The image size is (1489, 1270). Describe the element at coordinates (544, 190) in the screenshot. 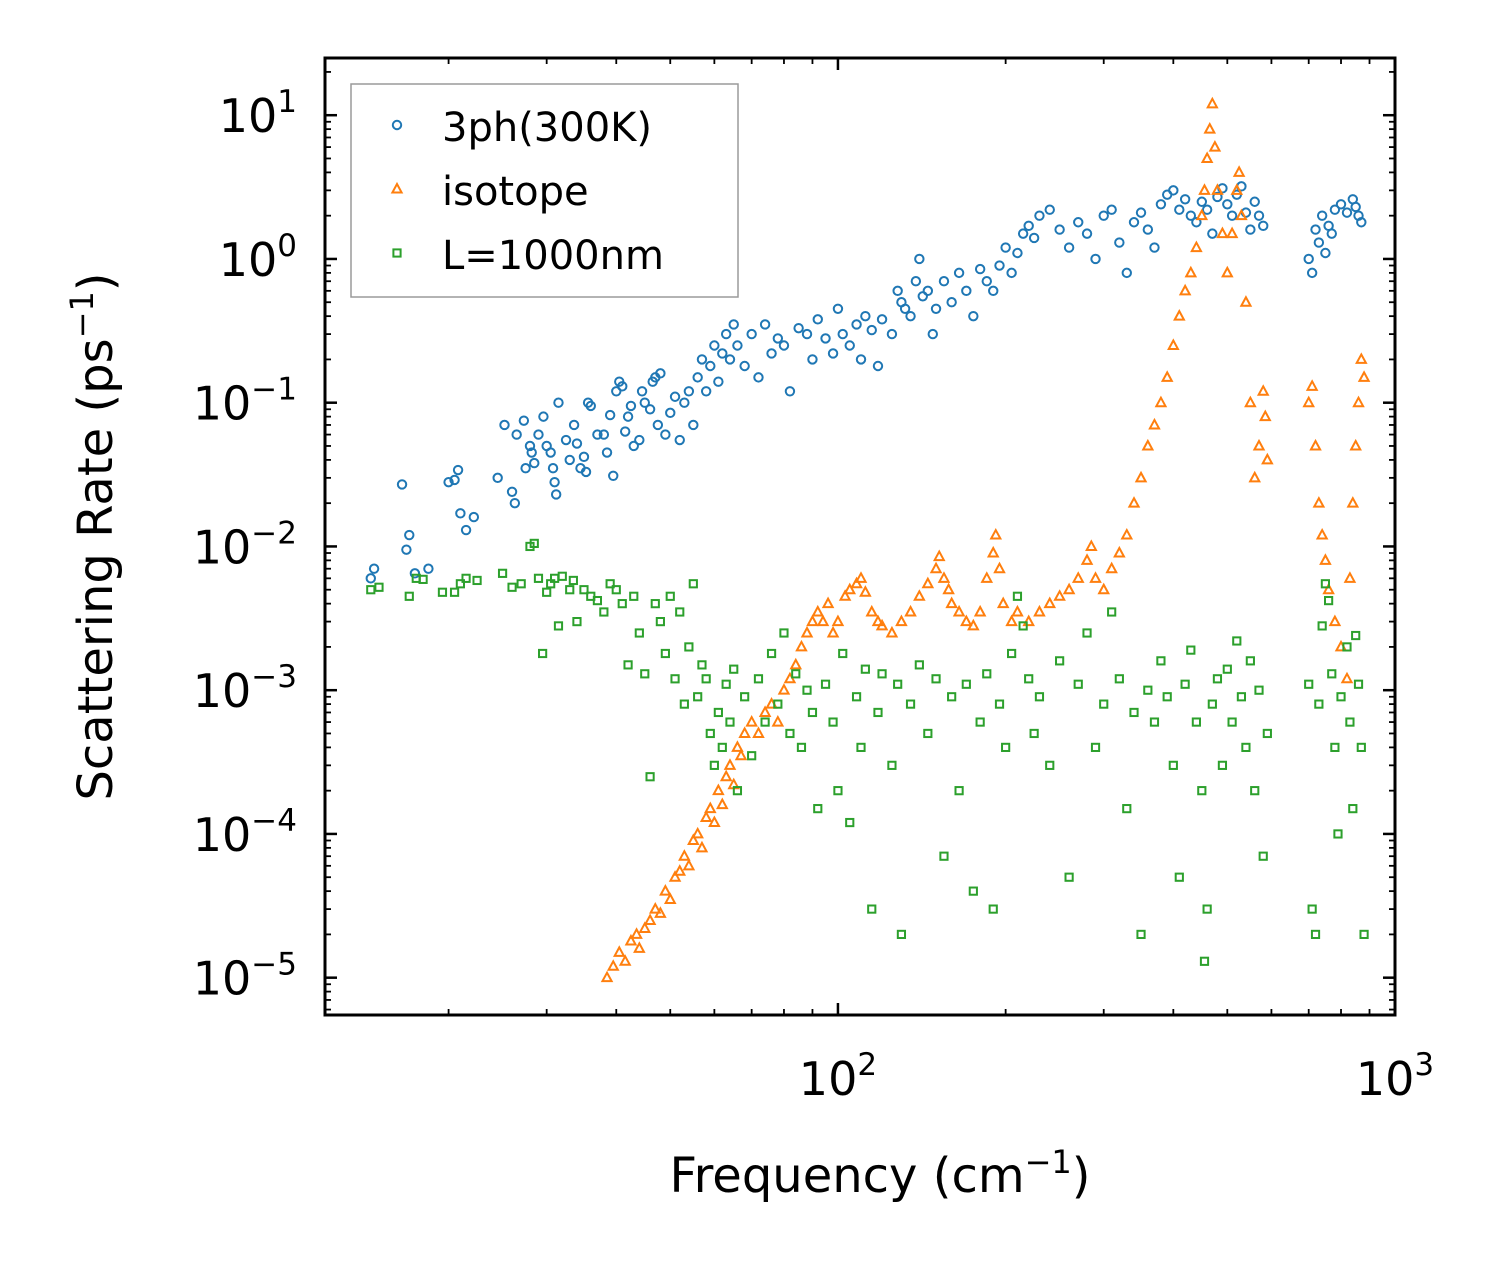

I see `legend: 3ph(300K) isotope L=1000nm` at that location.